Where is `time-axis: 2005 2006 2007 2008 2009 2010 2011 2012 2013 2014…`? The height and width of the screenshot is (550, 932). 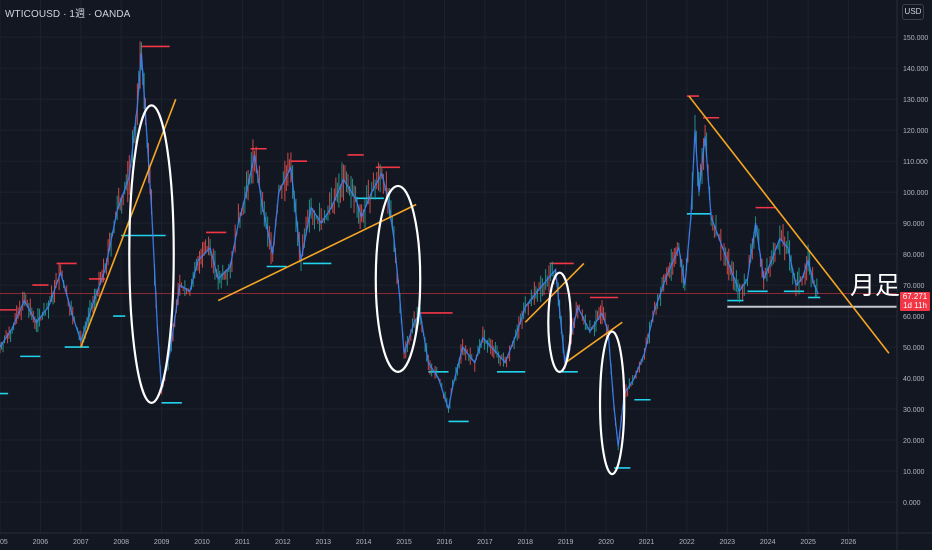 time-axis: 2005 2006 2007 2008 2009 2010 2011 2012 2013 2014… is located at coordinates (428, 542).